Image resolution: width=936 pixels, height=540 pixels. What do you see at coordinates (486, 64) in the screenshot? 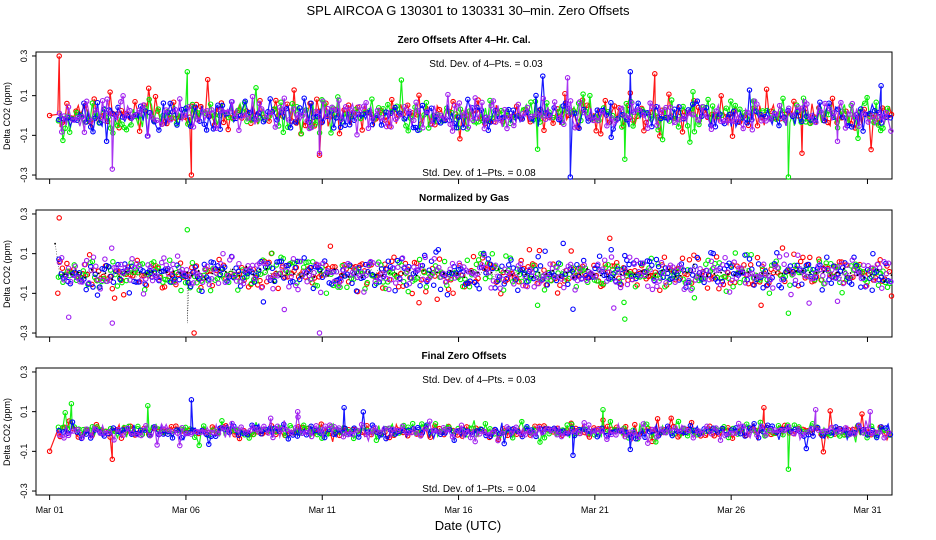
I see `std-dev-4pt-annotation: Std. Dev. of 4–Pts. = 0.03` at bounding box center [486, 64].